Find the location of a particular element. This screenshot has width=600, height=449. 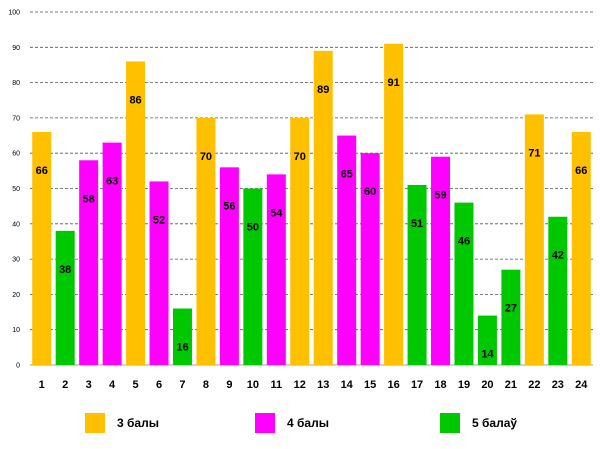

x-tick-label: 6 is located at coordinates (159, 385).